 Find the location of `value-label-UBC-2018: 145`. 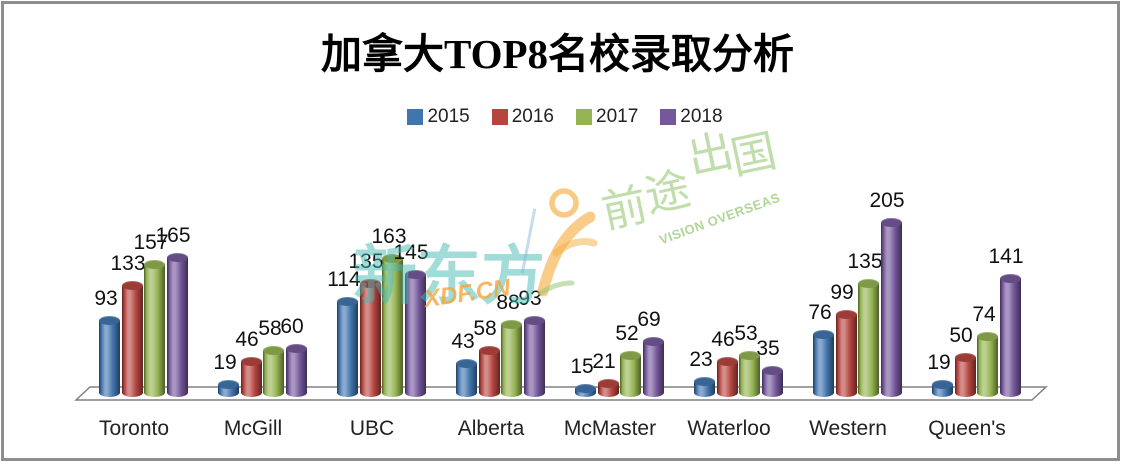

value-label-UBC-2018: 145 is located at coordinates (411, 252).